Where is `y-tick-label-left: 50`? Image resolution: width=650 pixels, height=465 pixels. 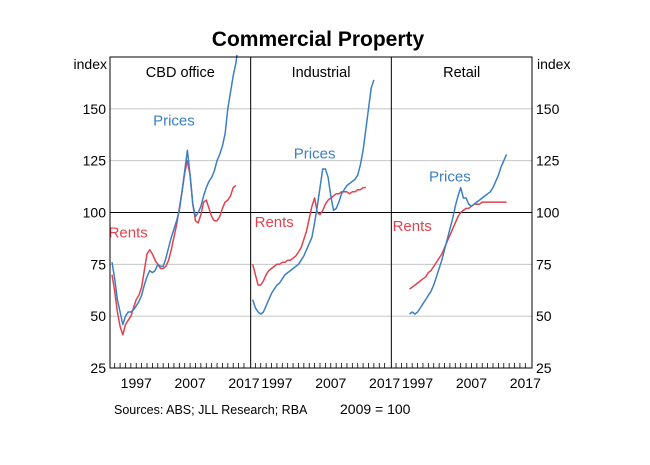
y-tick-label-left: 50 is located at coordinates (98, 316).